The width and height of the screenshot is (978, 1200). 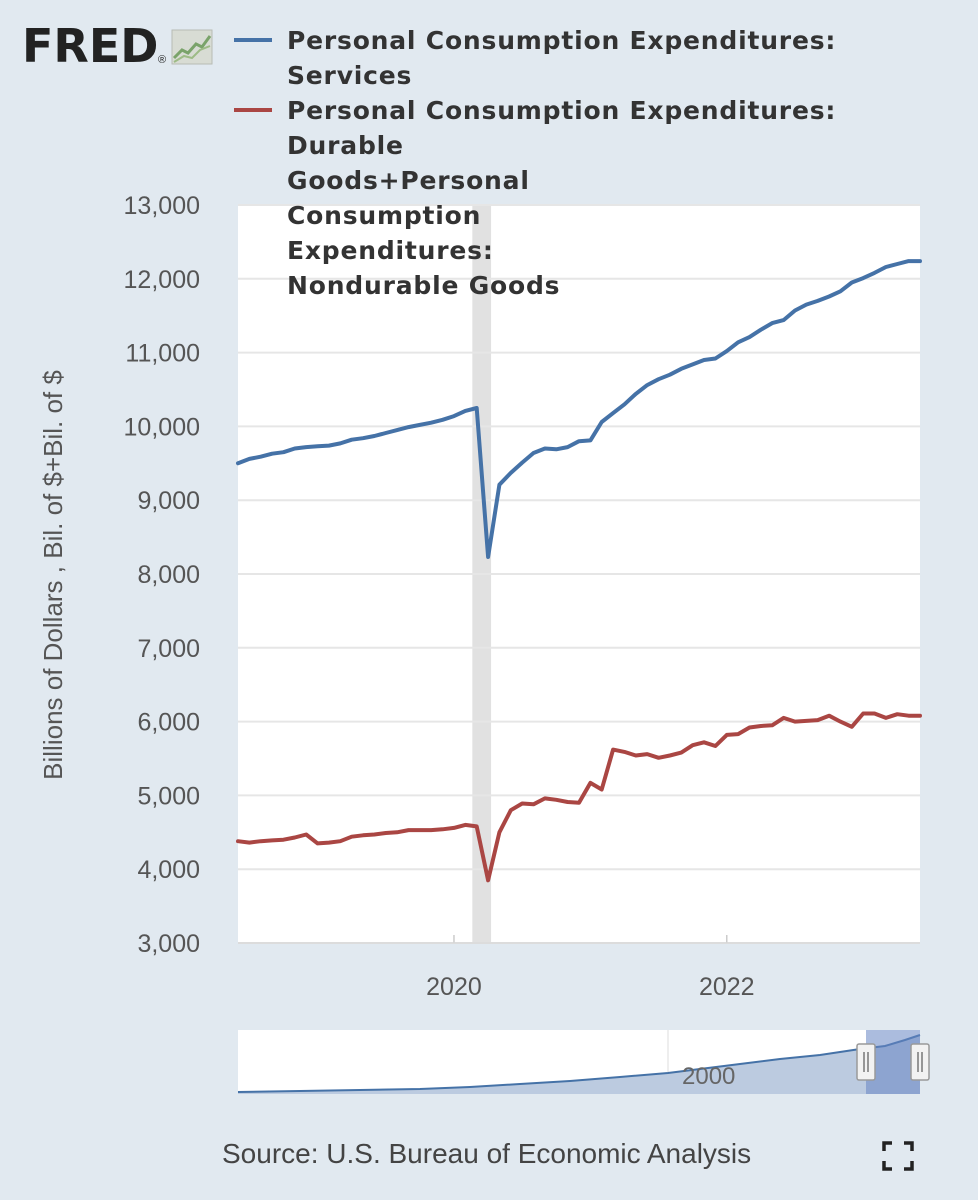 I want to click on fred-logo: FRED ®, so click(x=117, y=46).